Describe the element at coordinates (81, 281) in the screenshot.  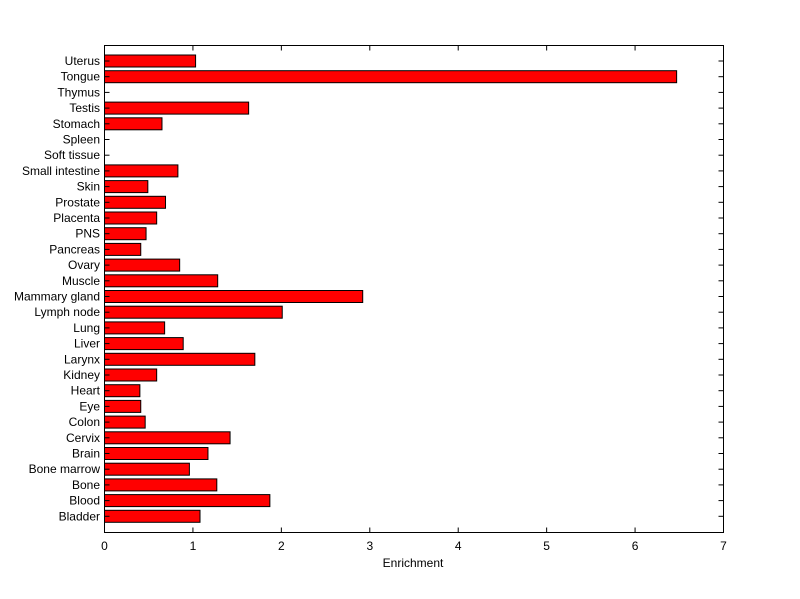
I see `y-tick-label-muscle: Muscle` at that location.